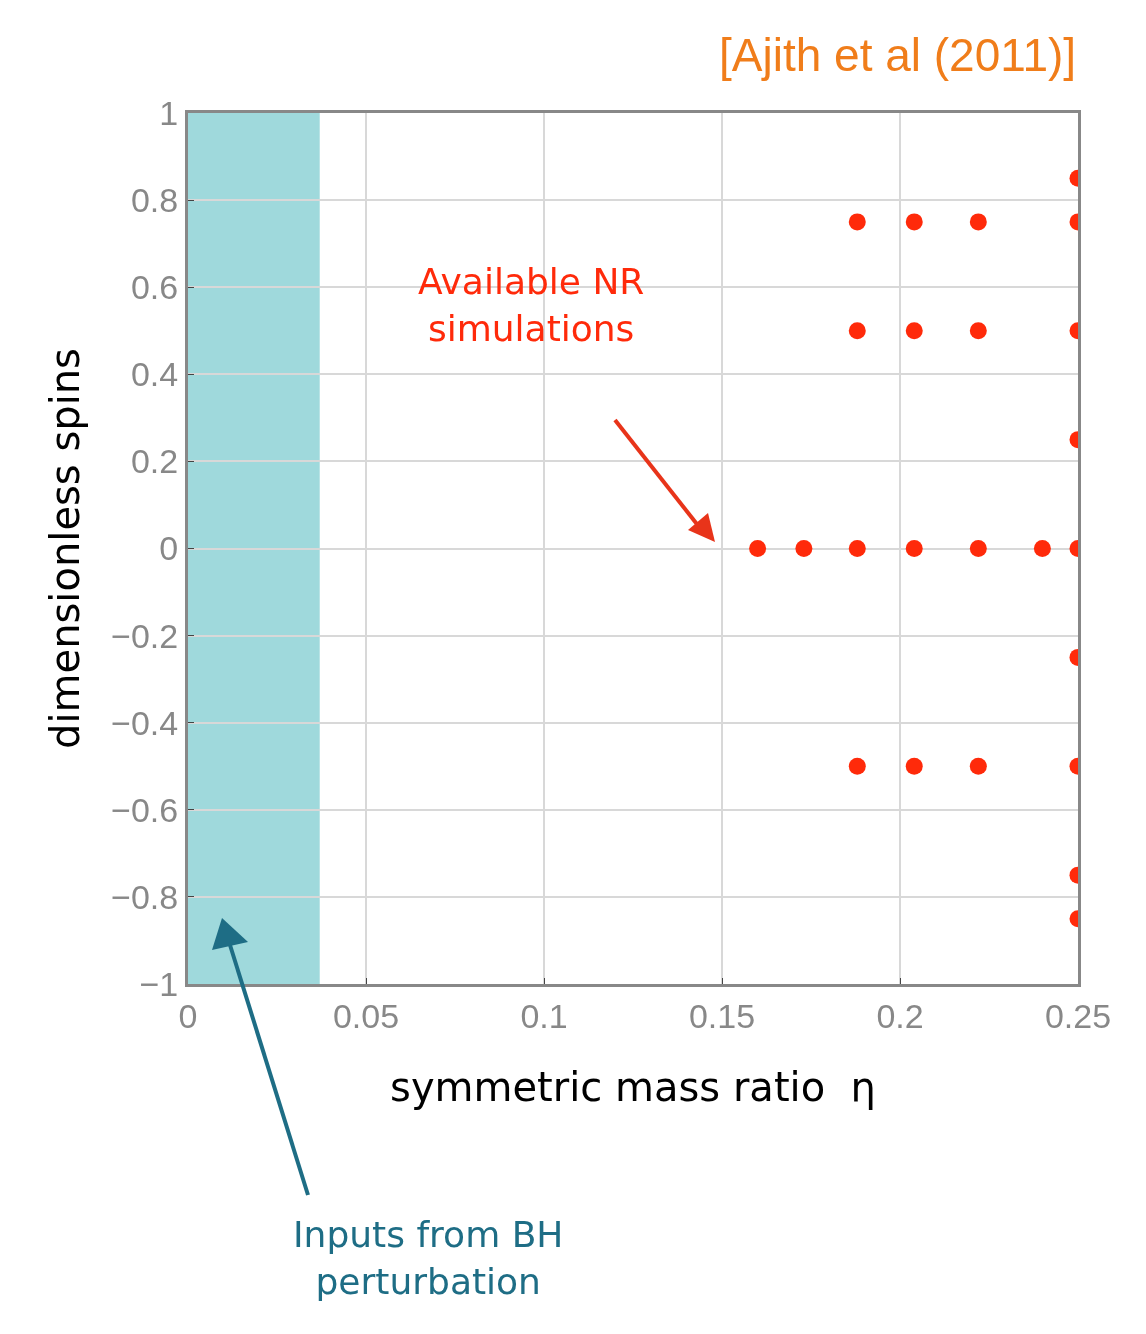 This screenshot has height=1334, width=1146. I want to click on y-tick-label: 0.2, so click(154, 461).